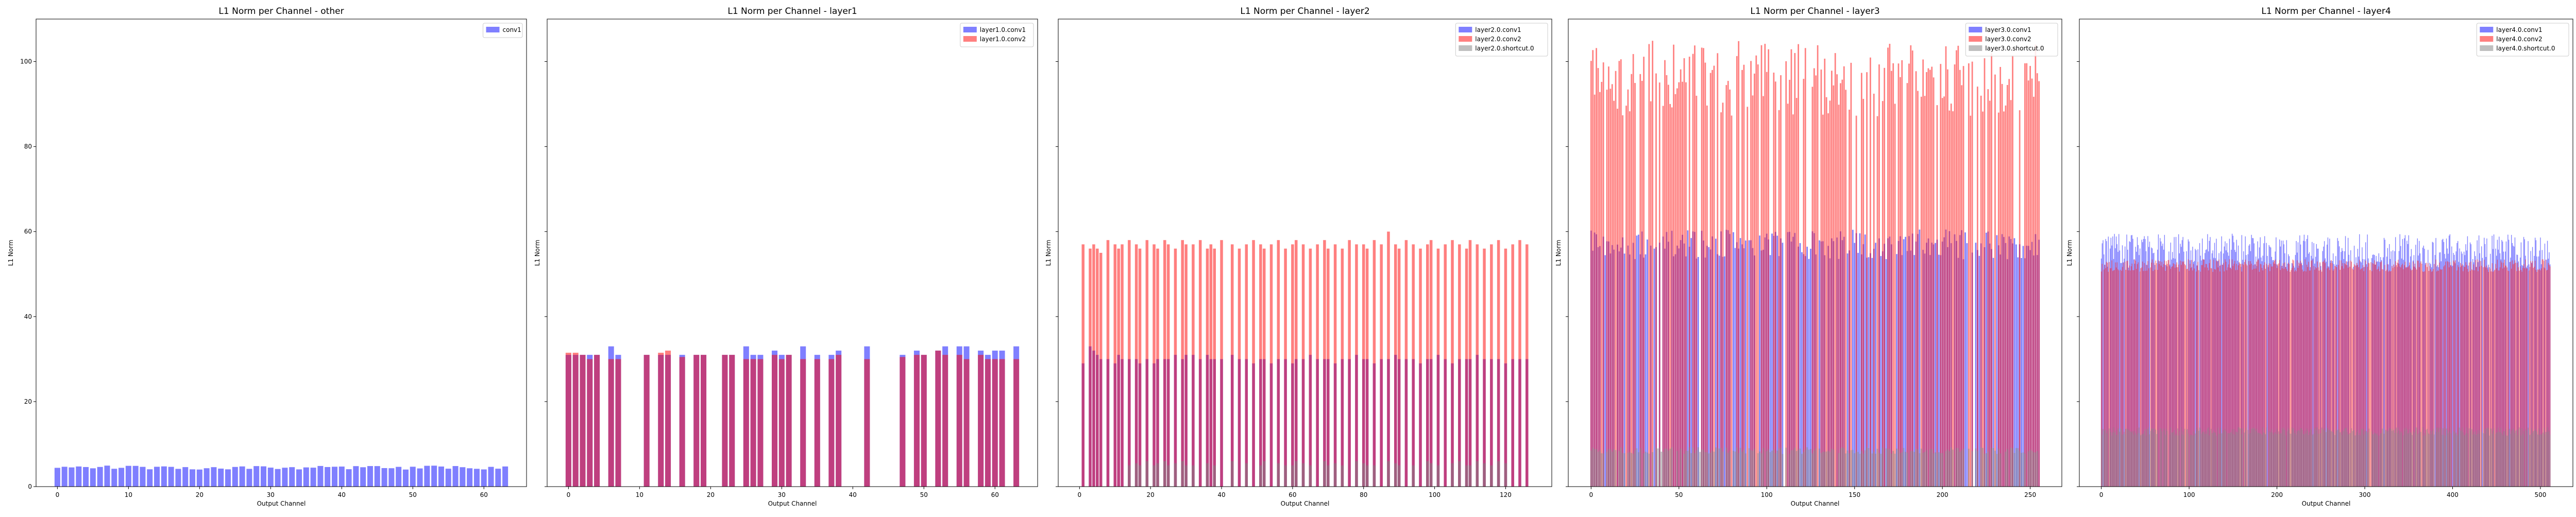  Describe the element at coordinates (792, 11) in the screenshot. I see `chart-title: L1 Norm per Channel - layer1` at that location.